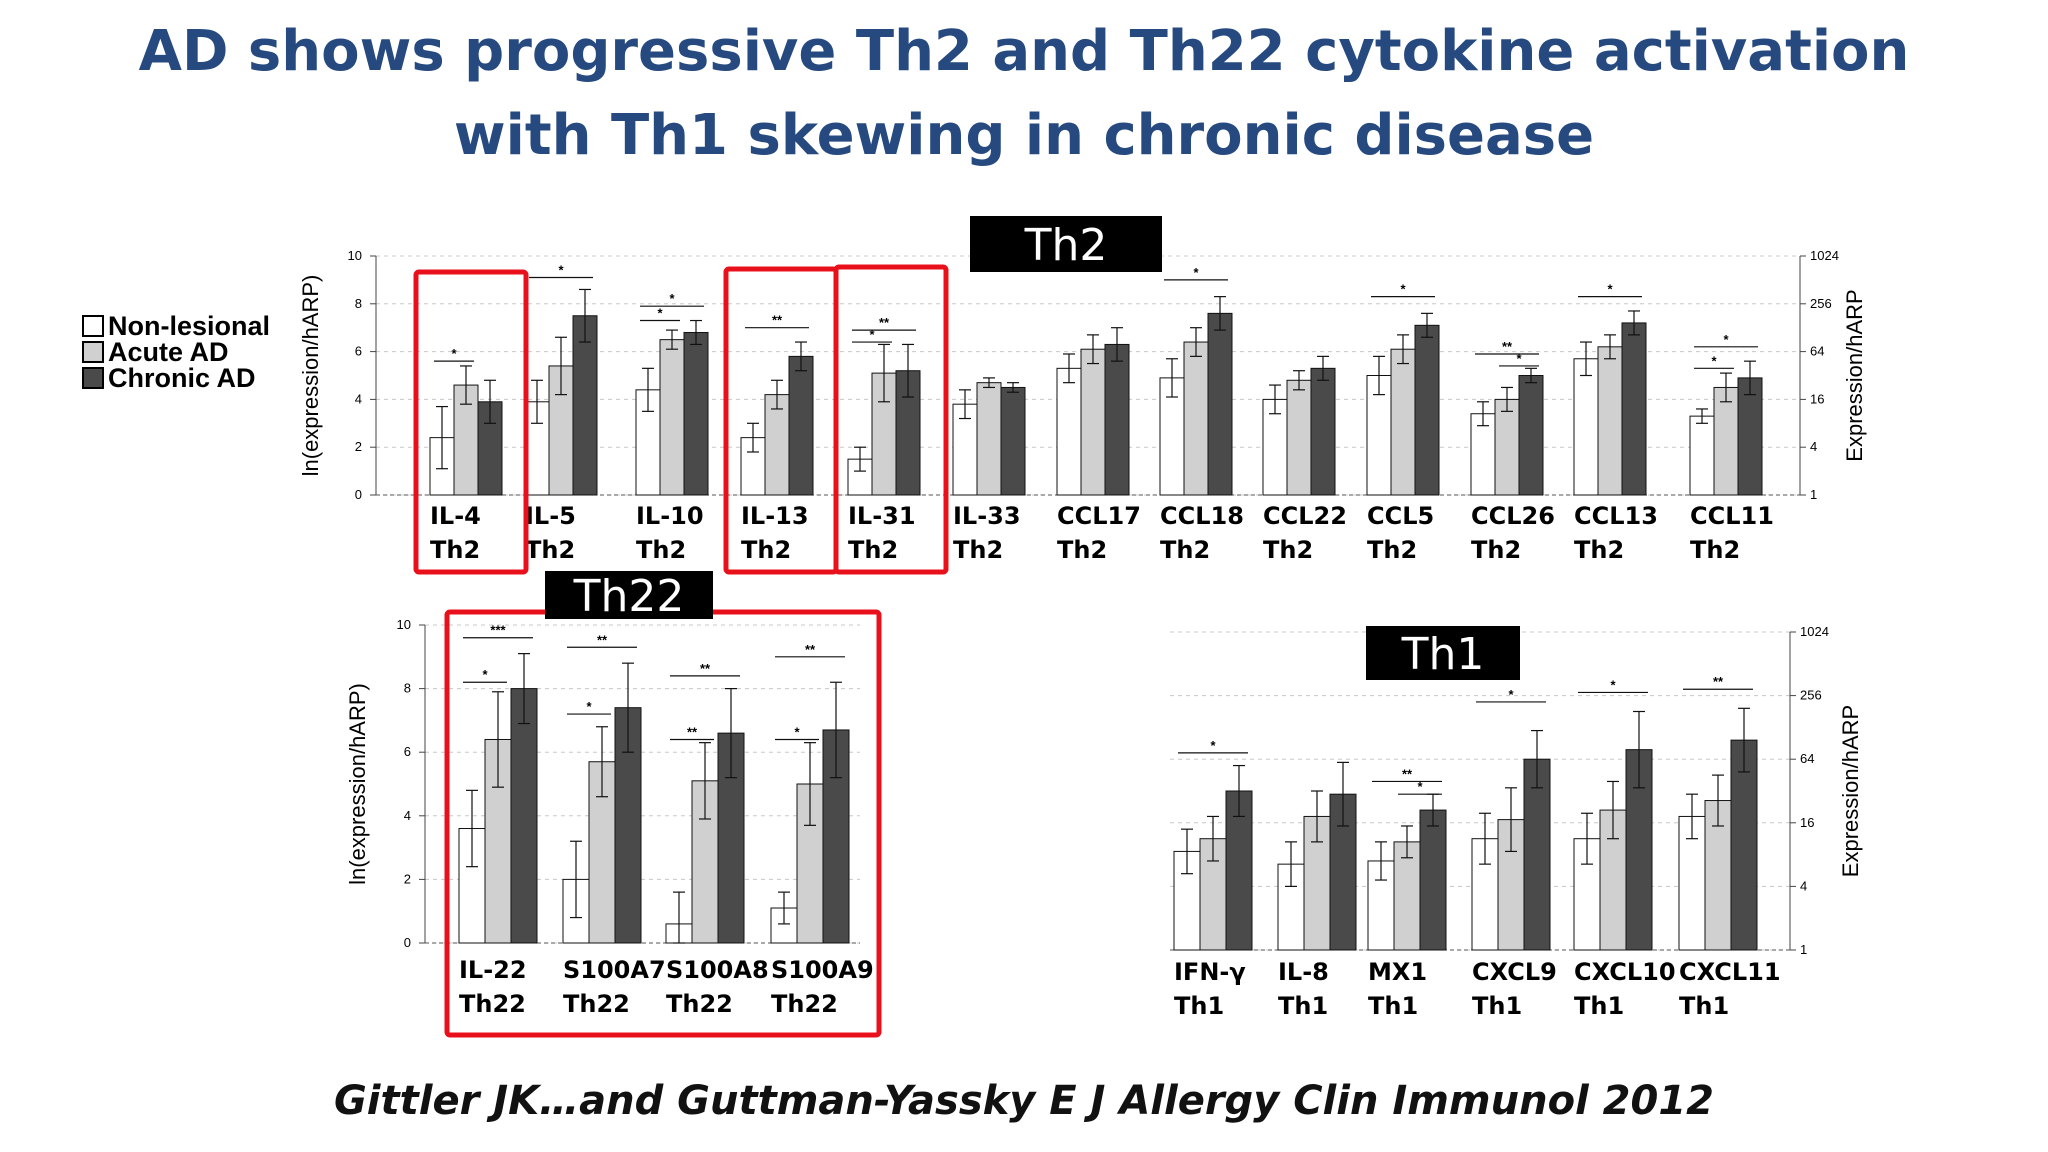  I want to click on th2-y-tick-label: 0, so click(358, 494).